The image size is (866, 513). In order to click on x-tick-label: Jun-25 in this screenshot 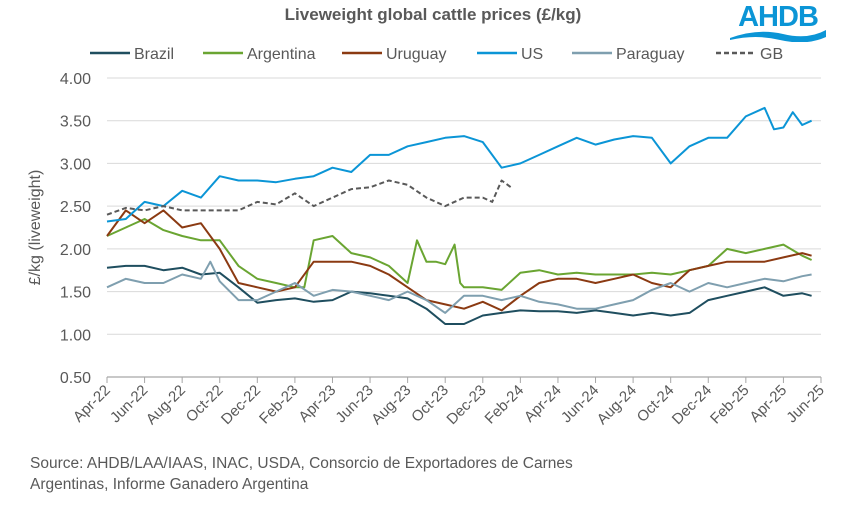, I will do `click(805, 404)`.